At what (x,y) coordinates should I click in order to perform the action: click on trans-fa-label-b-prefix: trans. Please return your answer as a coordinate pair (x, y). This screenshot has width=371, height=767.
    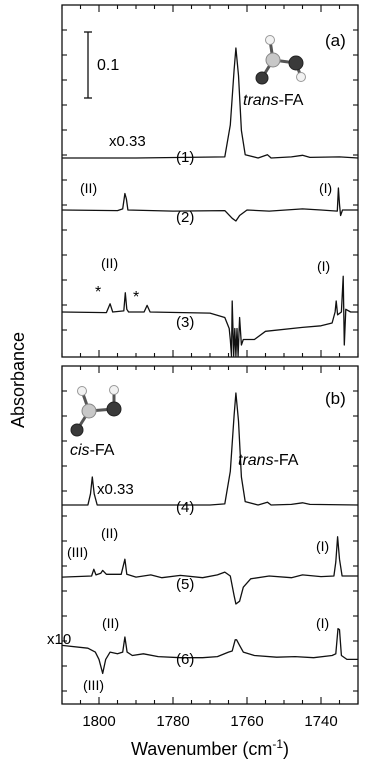
    Looking at the image, I should click on (256, 460).